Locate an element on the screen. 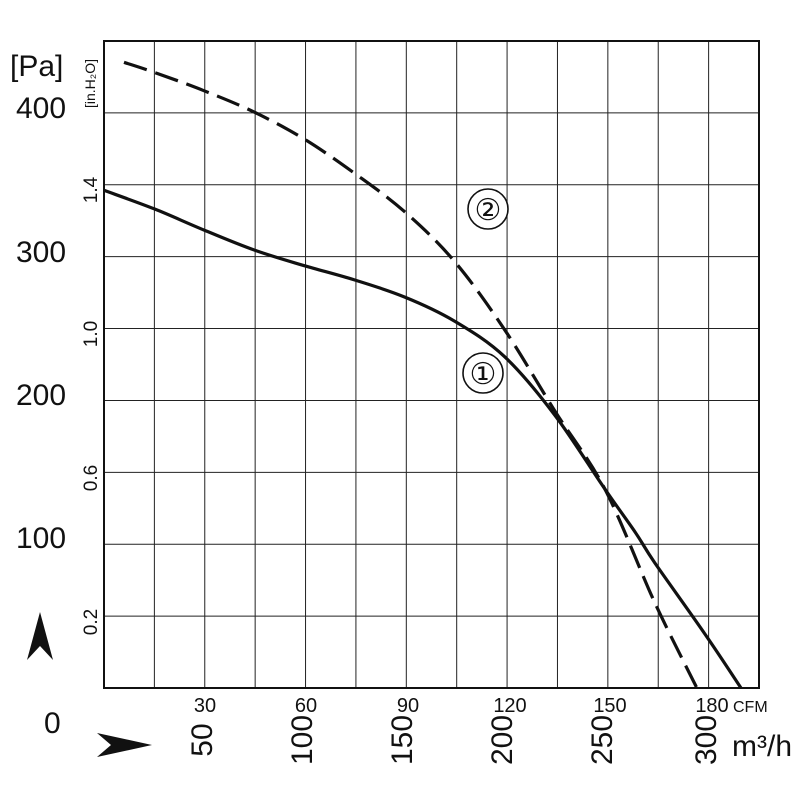 The width and height of the screenshot is (800, 800). curve-2-marker: ② is located at coordinates (488, 209).